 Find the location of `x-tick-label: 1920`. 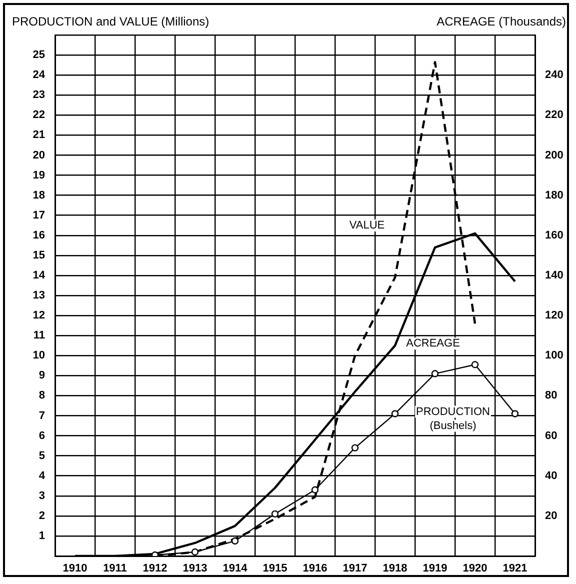

x-tick-label: 1920 is located at coordinates (475, 568).